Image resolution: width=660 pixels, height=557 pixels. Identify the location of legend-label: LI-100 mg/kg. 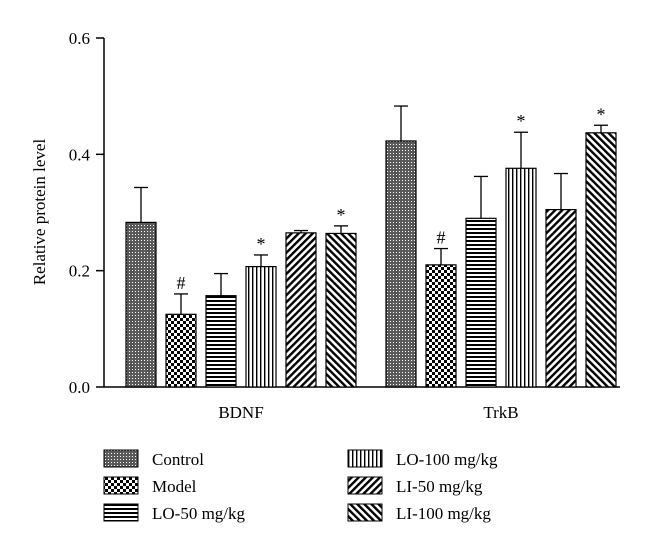
(443, 513).